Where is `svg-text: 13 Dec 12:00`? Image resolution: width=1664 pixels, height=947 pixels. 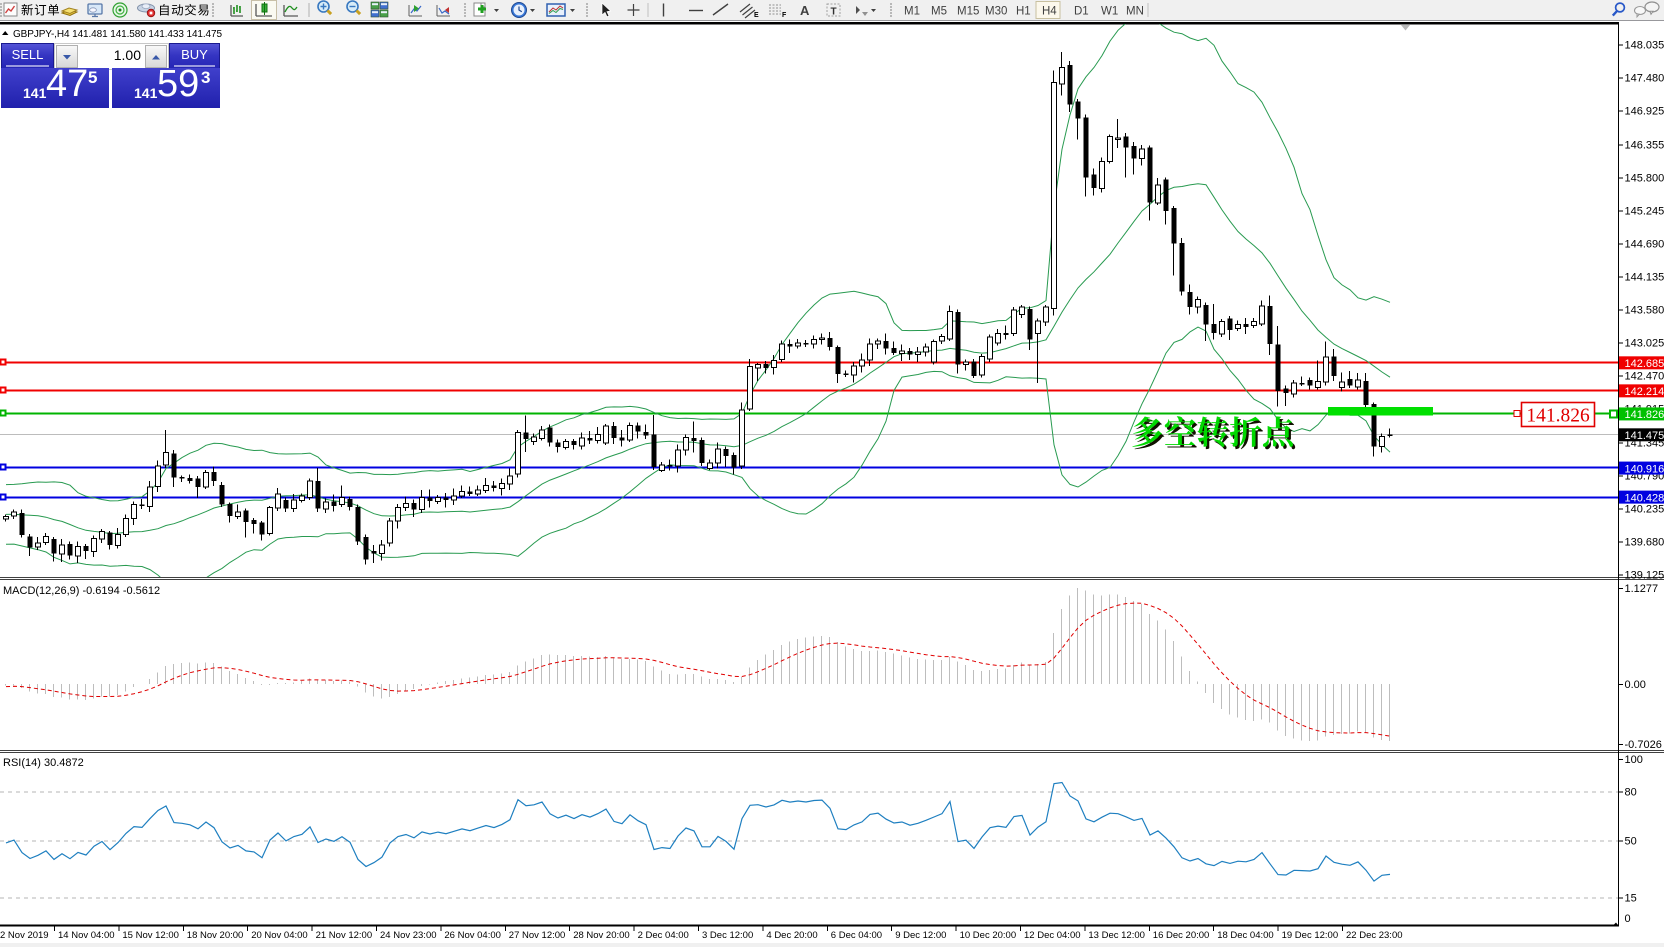 svg-text: 13 Dec 12:00 is located at coordinates (1116, 935).